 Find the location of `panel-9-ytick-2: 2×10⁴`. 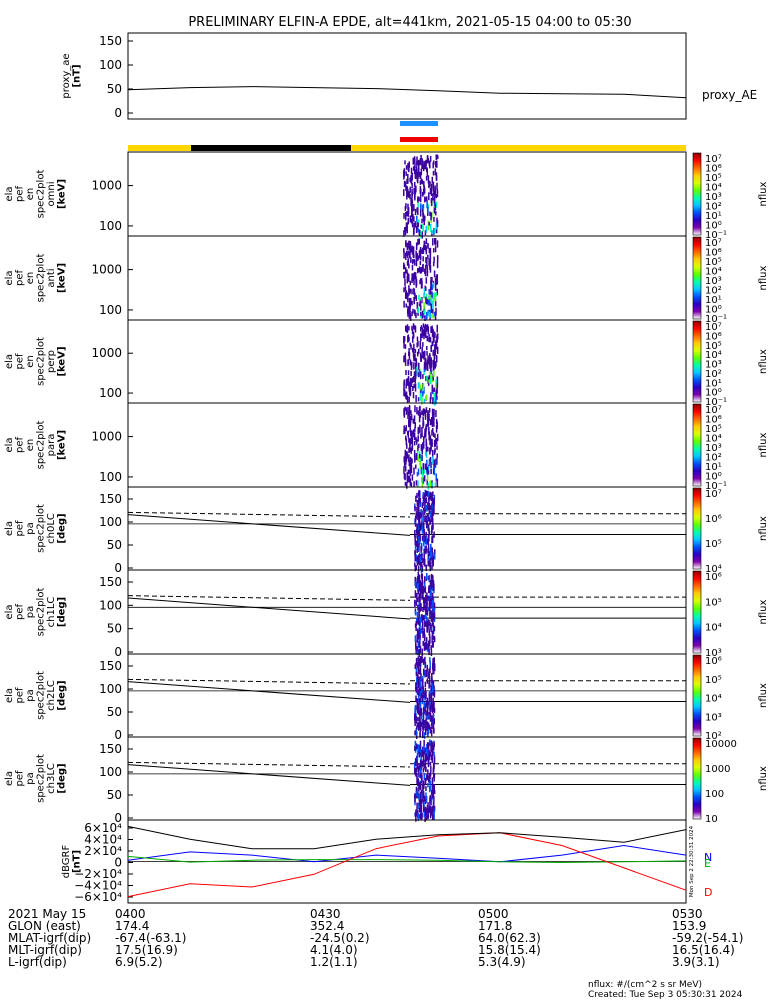

panel-9-ytick-2: 2×10⁴ is located at coordinates (103, 851).